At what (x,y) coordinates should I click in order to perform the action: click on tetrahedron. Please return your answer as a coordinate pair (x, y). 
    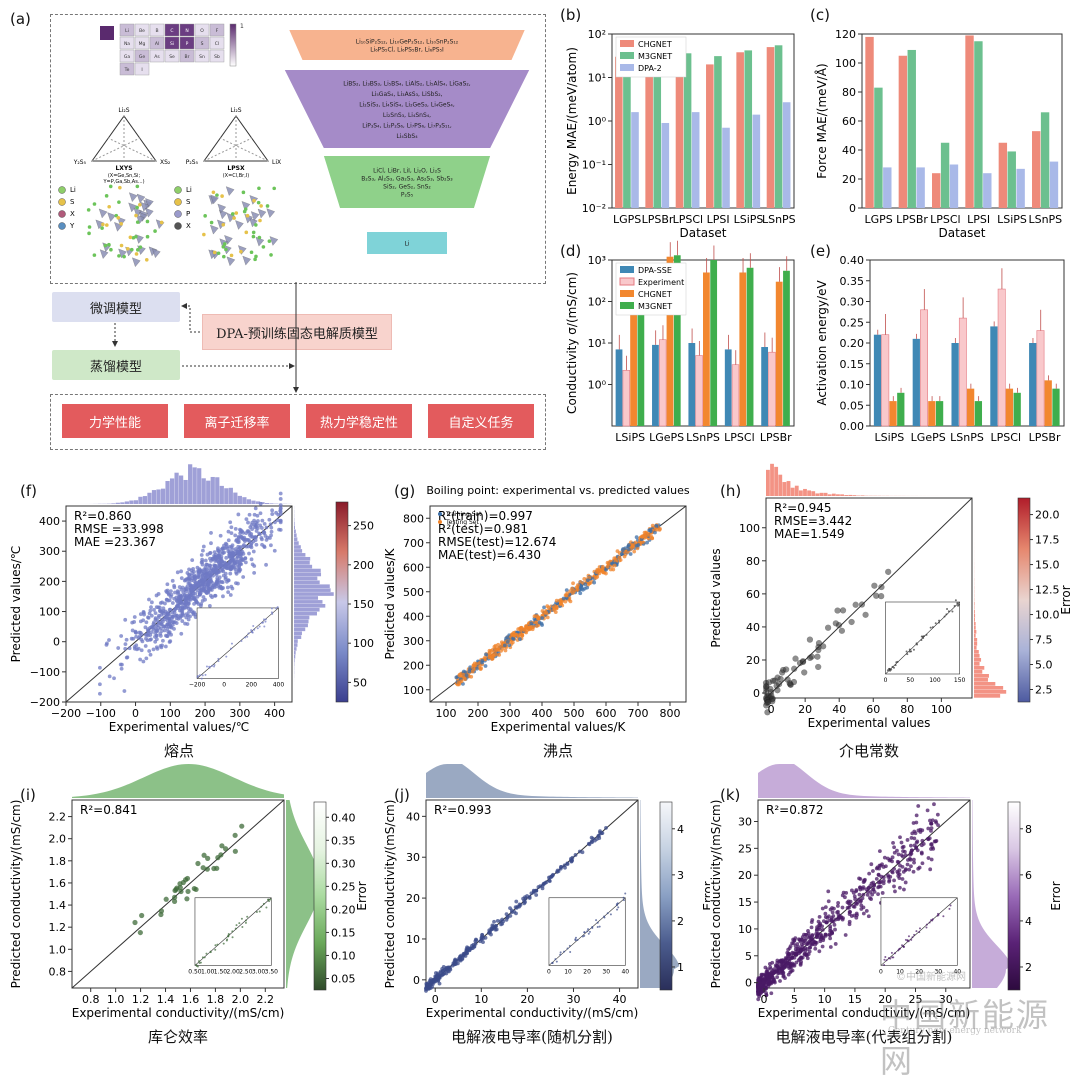
    Looking at the image, I should click on (231, 261).